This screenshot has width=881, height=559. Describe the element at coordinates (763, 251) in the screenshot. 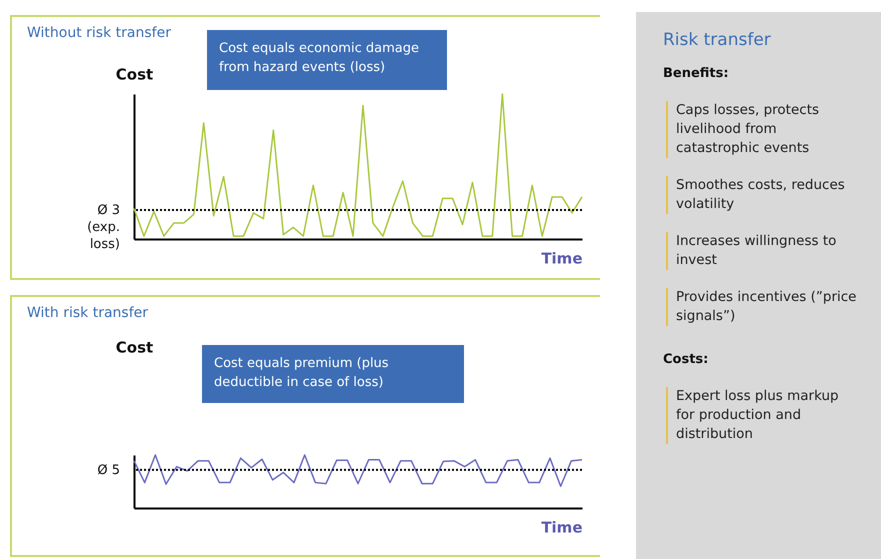

I see `text: Increases willingness to invest` at that location.